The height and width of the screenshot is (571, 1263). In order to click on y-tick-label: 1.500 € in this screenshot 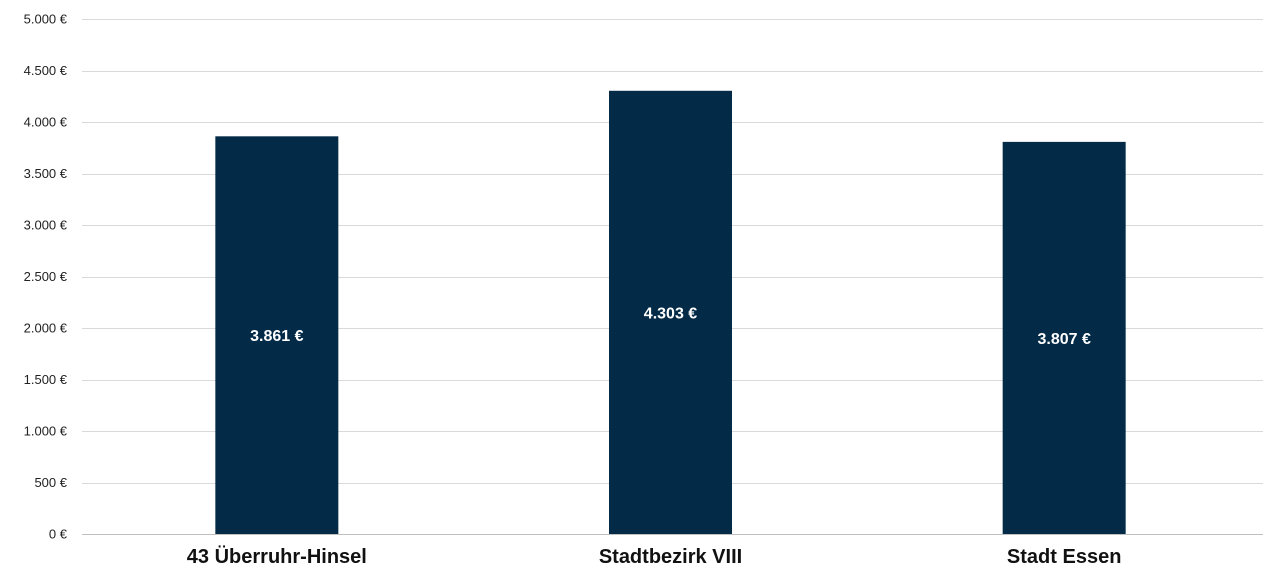, I will do `click(46, 379)`.